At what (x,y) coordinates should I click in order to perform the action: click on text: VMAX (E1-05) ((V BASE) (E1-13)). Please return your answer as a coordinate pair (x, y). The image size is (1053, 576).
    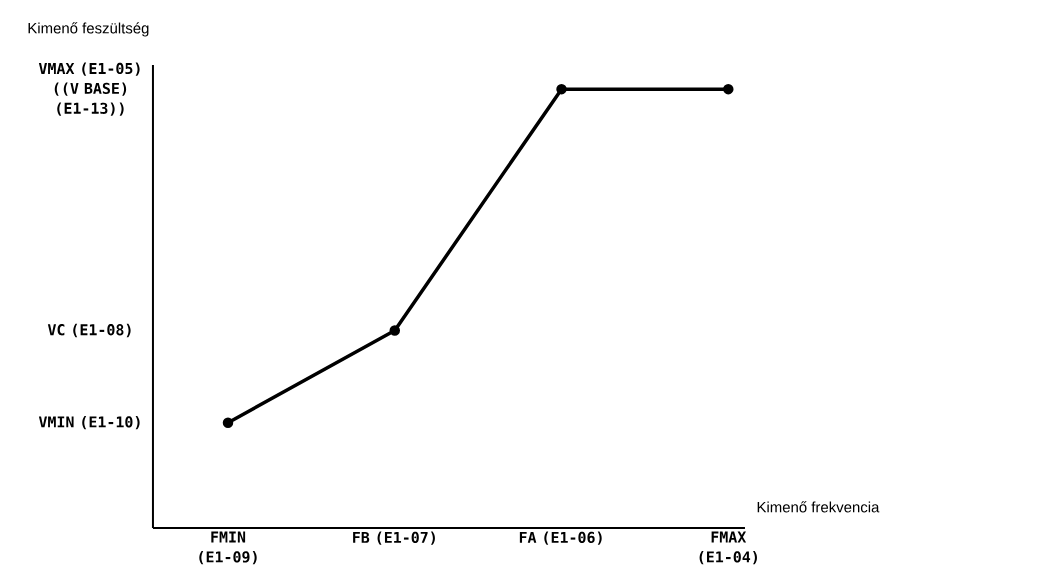
    Looking at the image, I should click on (89, 89).